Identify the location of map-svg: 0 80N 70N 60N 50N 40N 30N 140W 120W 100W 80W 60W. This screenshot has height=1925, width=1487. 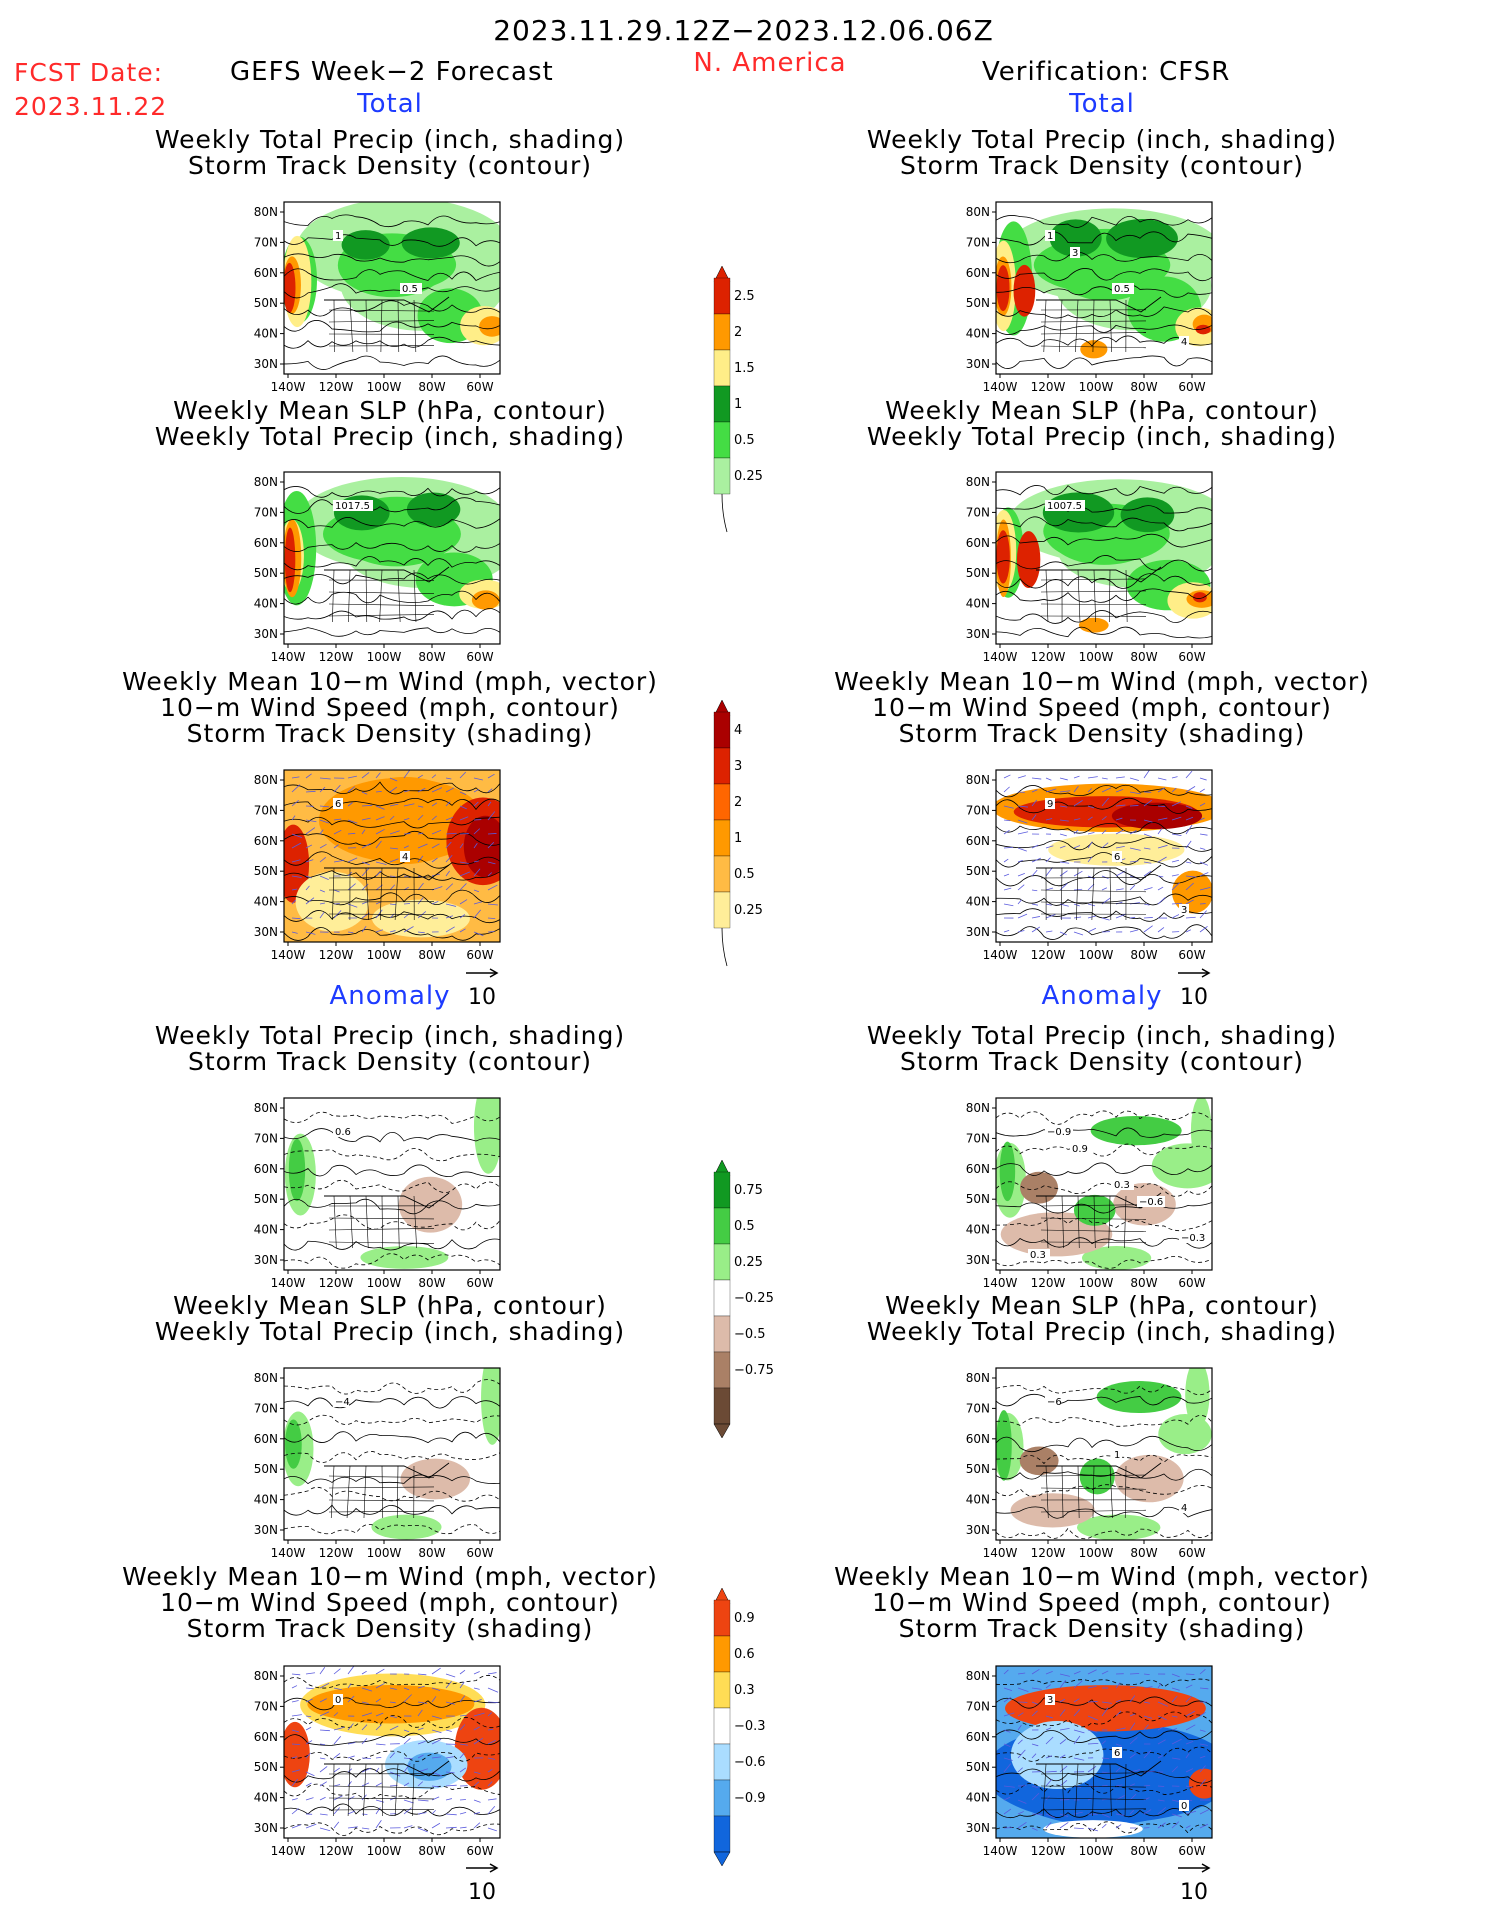
(377, 1761).